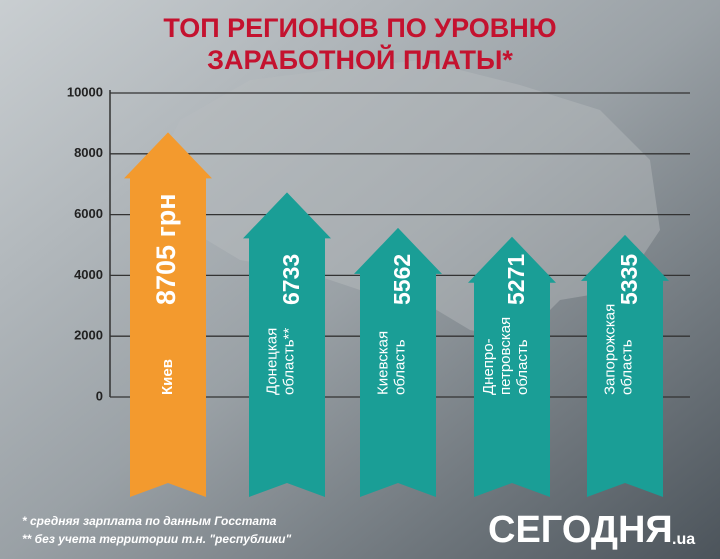 The width and height of the screenshot is (720, 559). Describe the element at coordinates (580, 530) in the screenshot. I see `logo: СЕГОДНЯ` at that location.